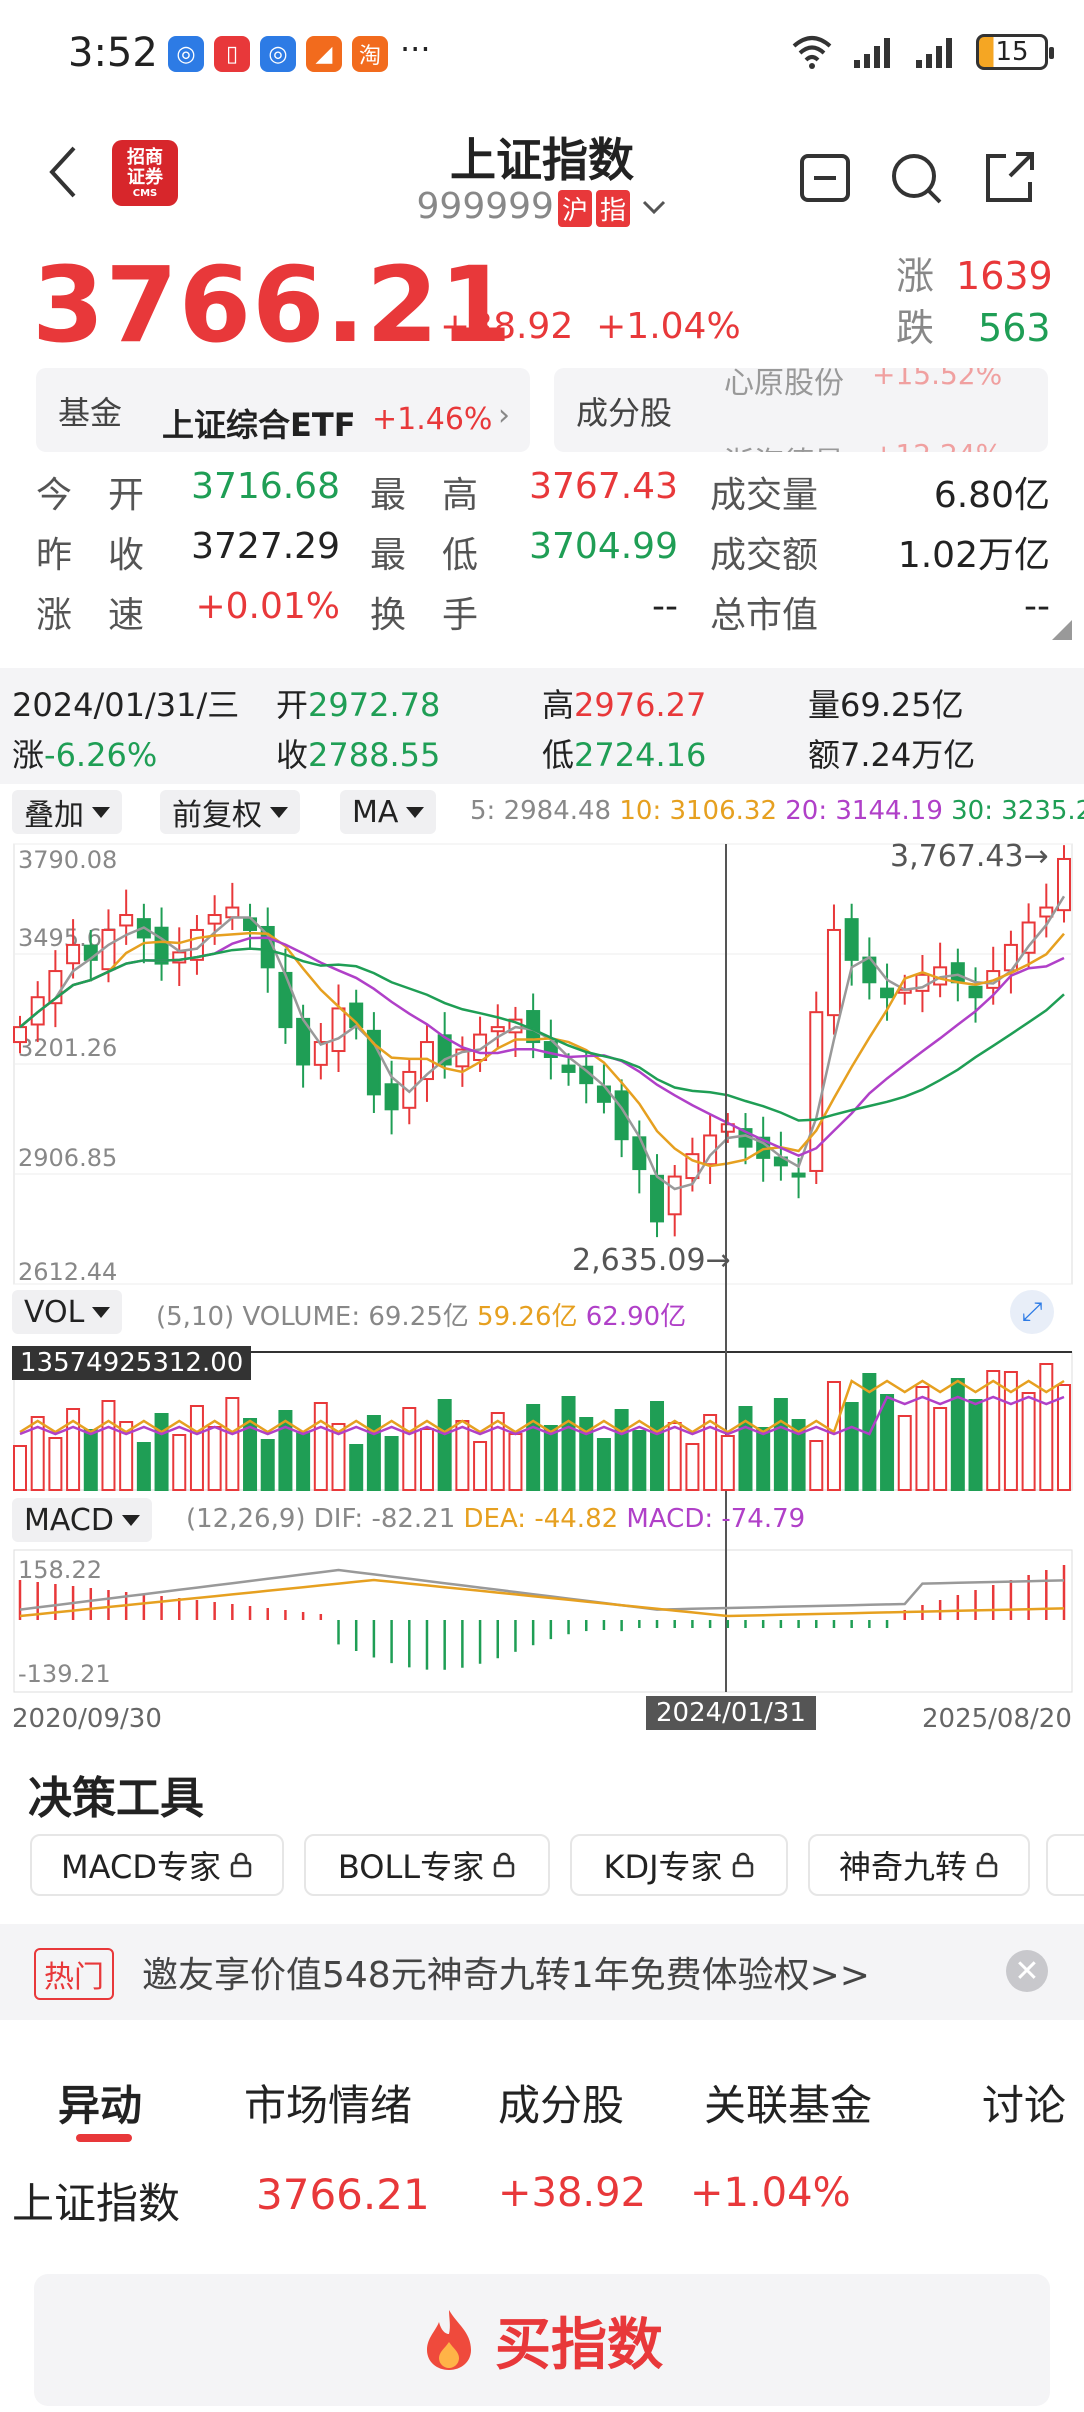 This screenshot has width=1084, height=2412. What do you see at coordinates (64, 1674) in the screenshot?
I see `macd-bottom-label: -139.21` at bounding box center [64, 1674].